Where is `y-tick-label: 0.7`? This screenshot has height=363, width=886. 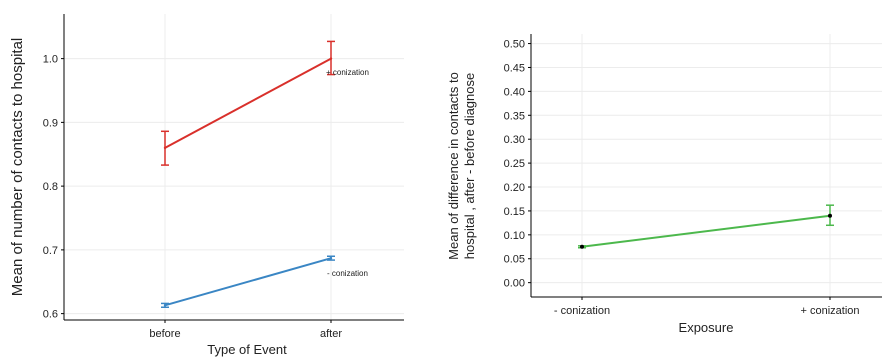
y-tick-label: 0.7 is located at coordinates (50, 251).